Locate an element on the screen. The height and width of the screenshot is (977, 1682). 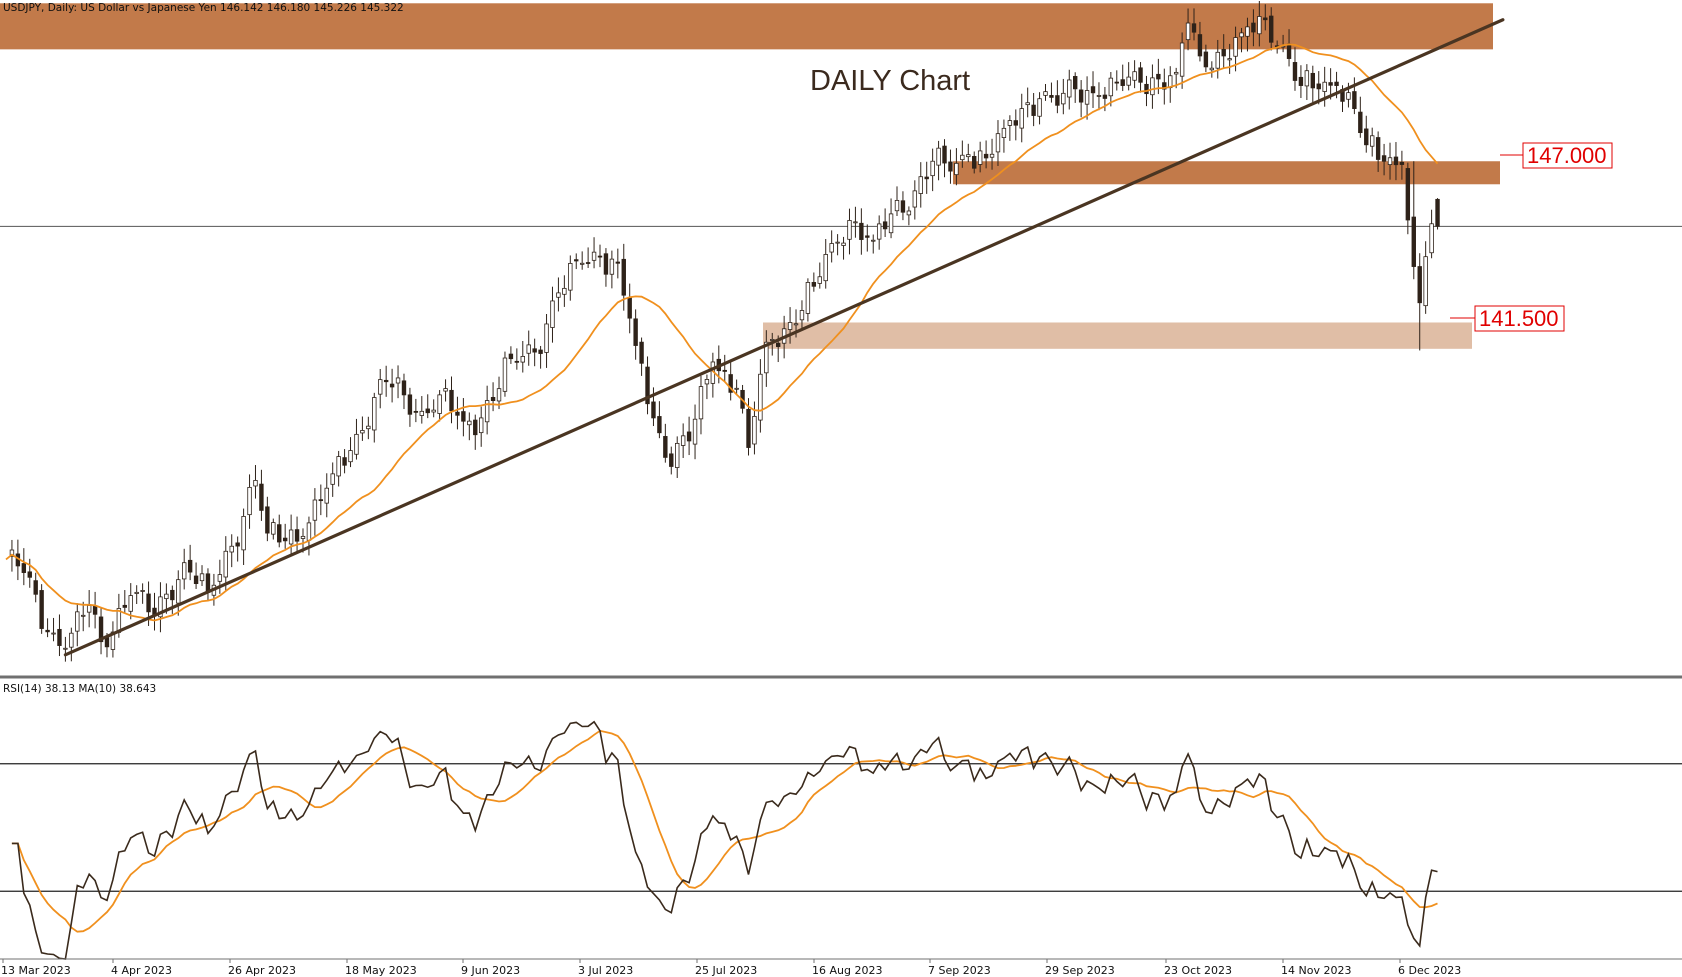
x-tick-label: 23 Oct 2023 is located at coordinates (1198, 970).